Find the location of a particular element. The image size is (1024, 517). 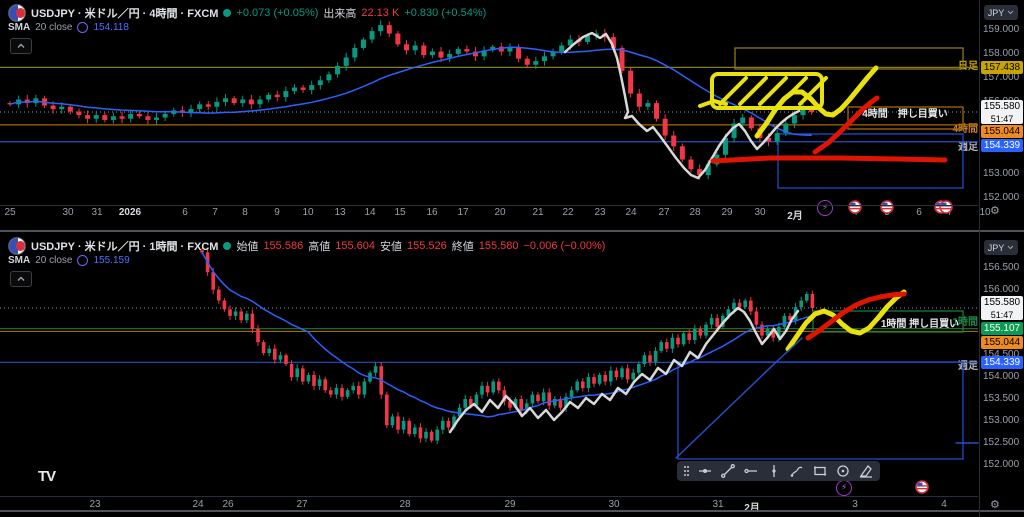

price-axis-label: 156.500 is located at coordinates (1001, 267).